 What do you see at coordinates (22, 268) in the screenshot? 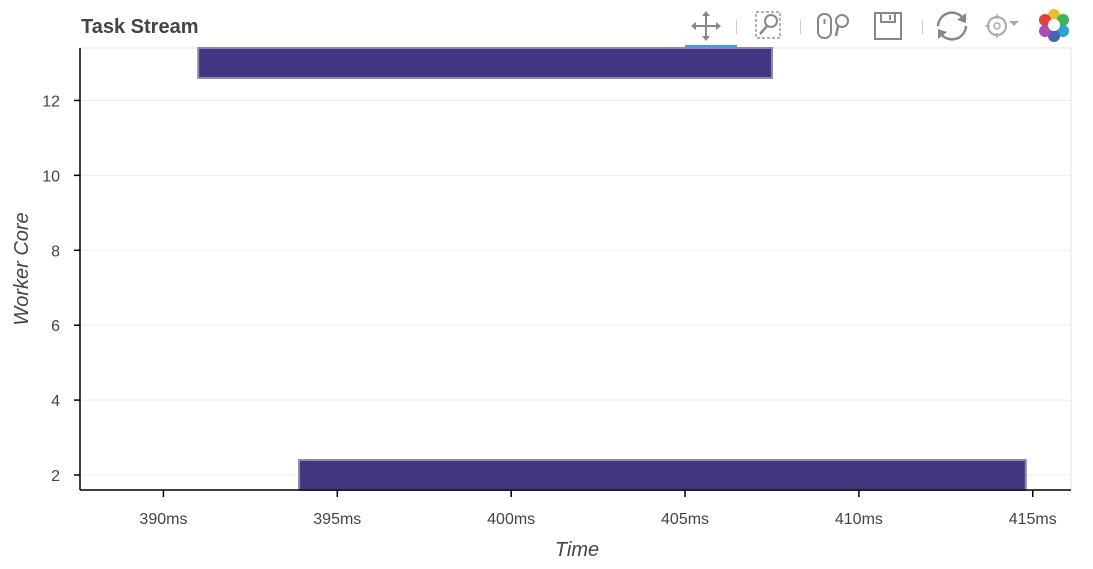
I see `y-axis-title: Worker Core` at bounding box center [22, 268].